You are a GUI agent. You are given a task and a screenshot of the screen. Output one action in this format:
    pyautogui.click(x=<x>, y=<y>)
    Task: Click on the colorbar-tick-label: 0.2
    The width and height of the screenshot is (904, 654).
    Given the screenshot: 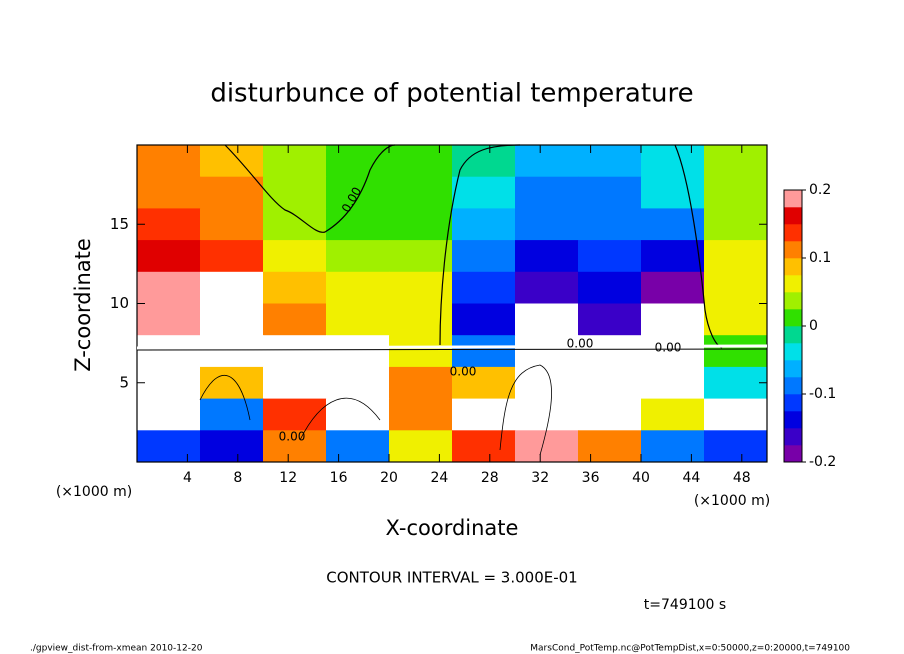 What is the action you would take?
    pyautogui.click(x=820, y=190)
    